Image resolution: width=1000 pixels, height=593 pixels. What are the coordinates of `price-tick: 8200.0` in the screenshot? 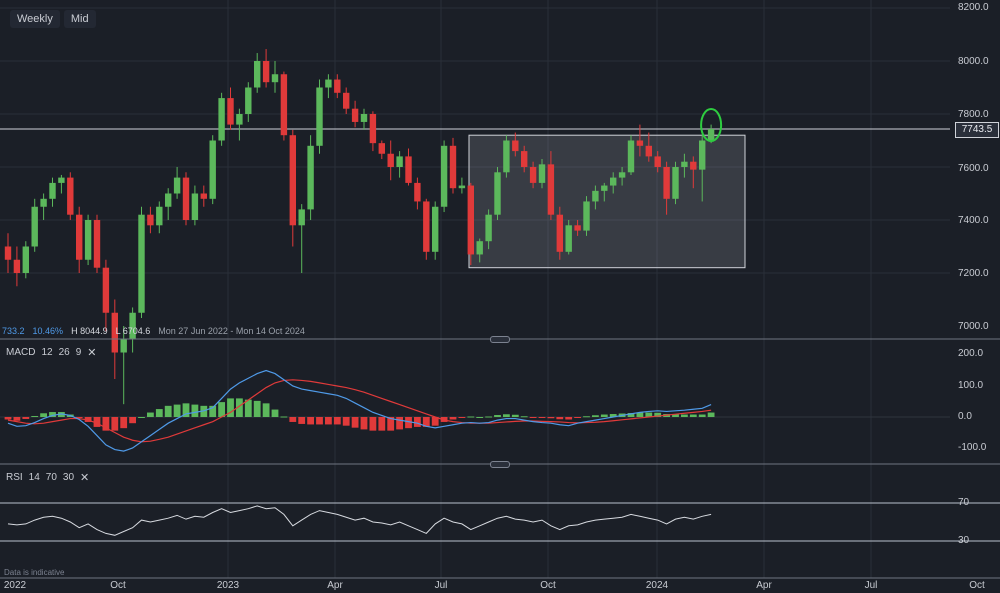 It's located at (973, 7).